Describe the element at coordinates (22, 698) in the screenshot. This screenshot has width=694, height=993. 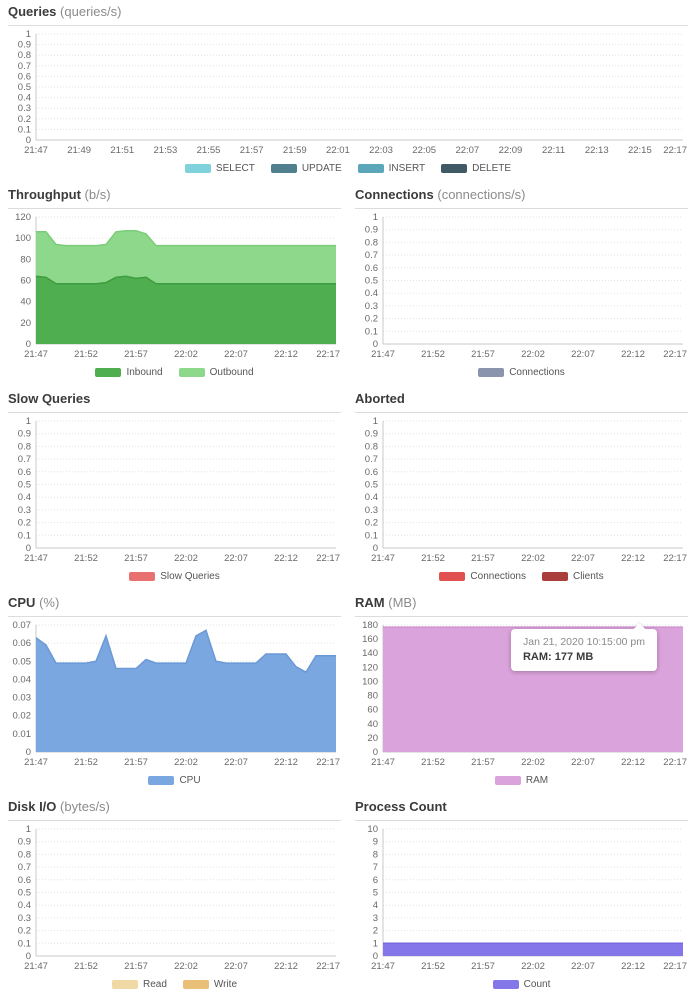
I see `svg-text: 0.03` at that location.